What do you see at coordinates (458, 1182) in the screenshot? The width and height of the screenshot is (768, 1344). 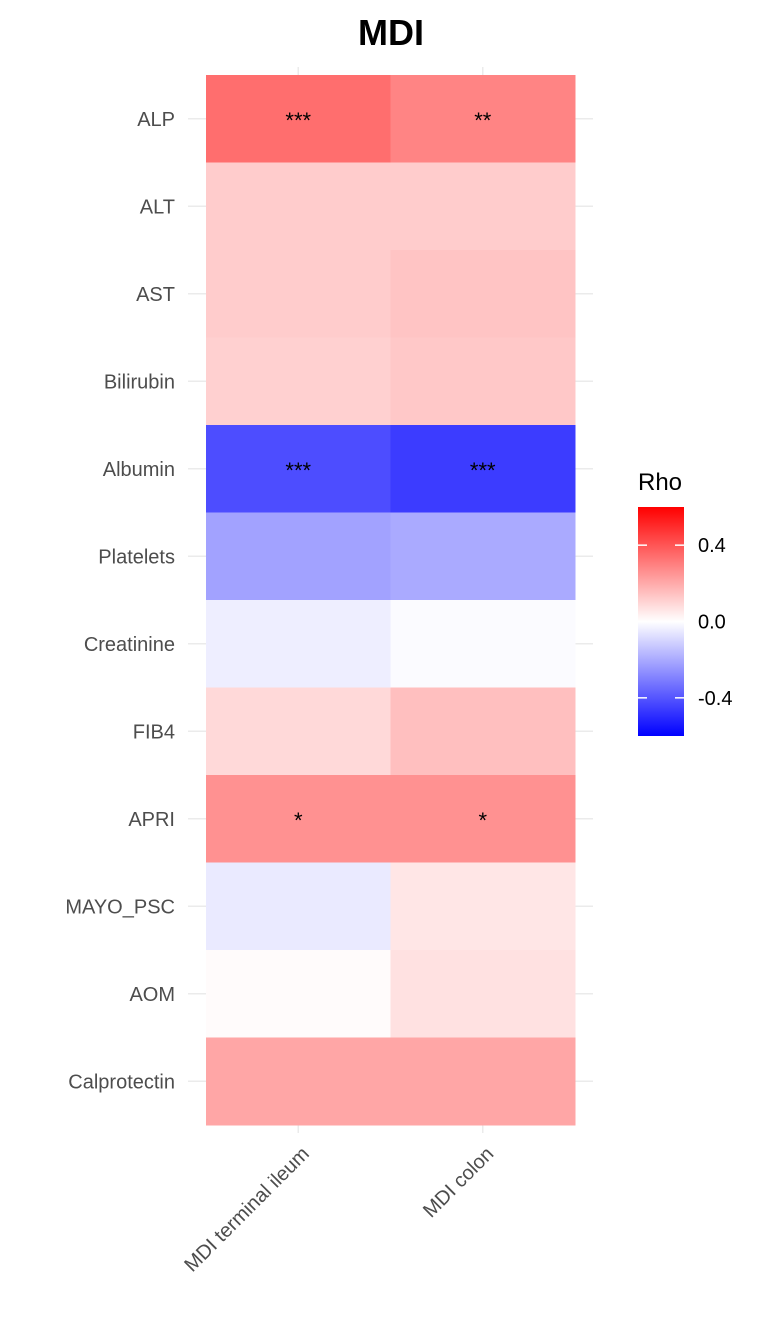 I see `x-tick-label: MDI colon` at bounding box center [458, 1182].